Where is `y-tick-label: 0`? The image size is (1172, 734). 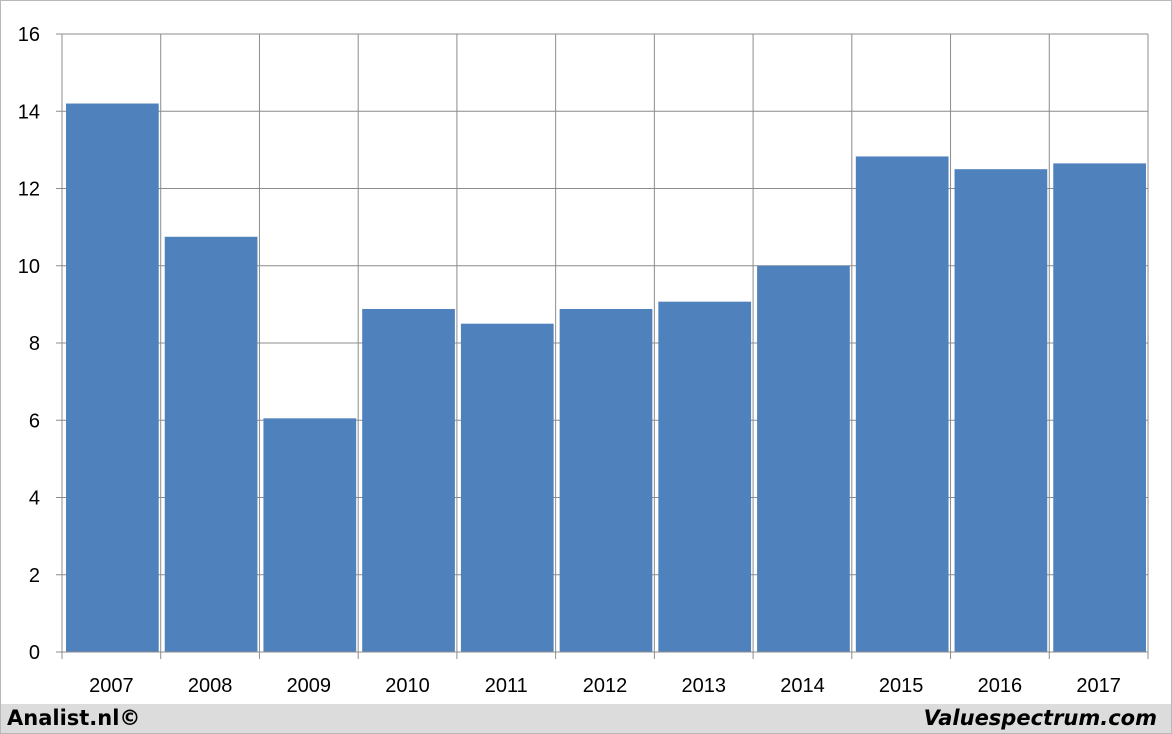 y-tick-label: 0 is located at coordinates (34, 653).